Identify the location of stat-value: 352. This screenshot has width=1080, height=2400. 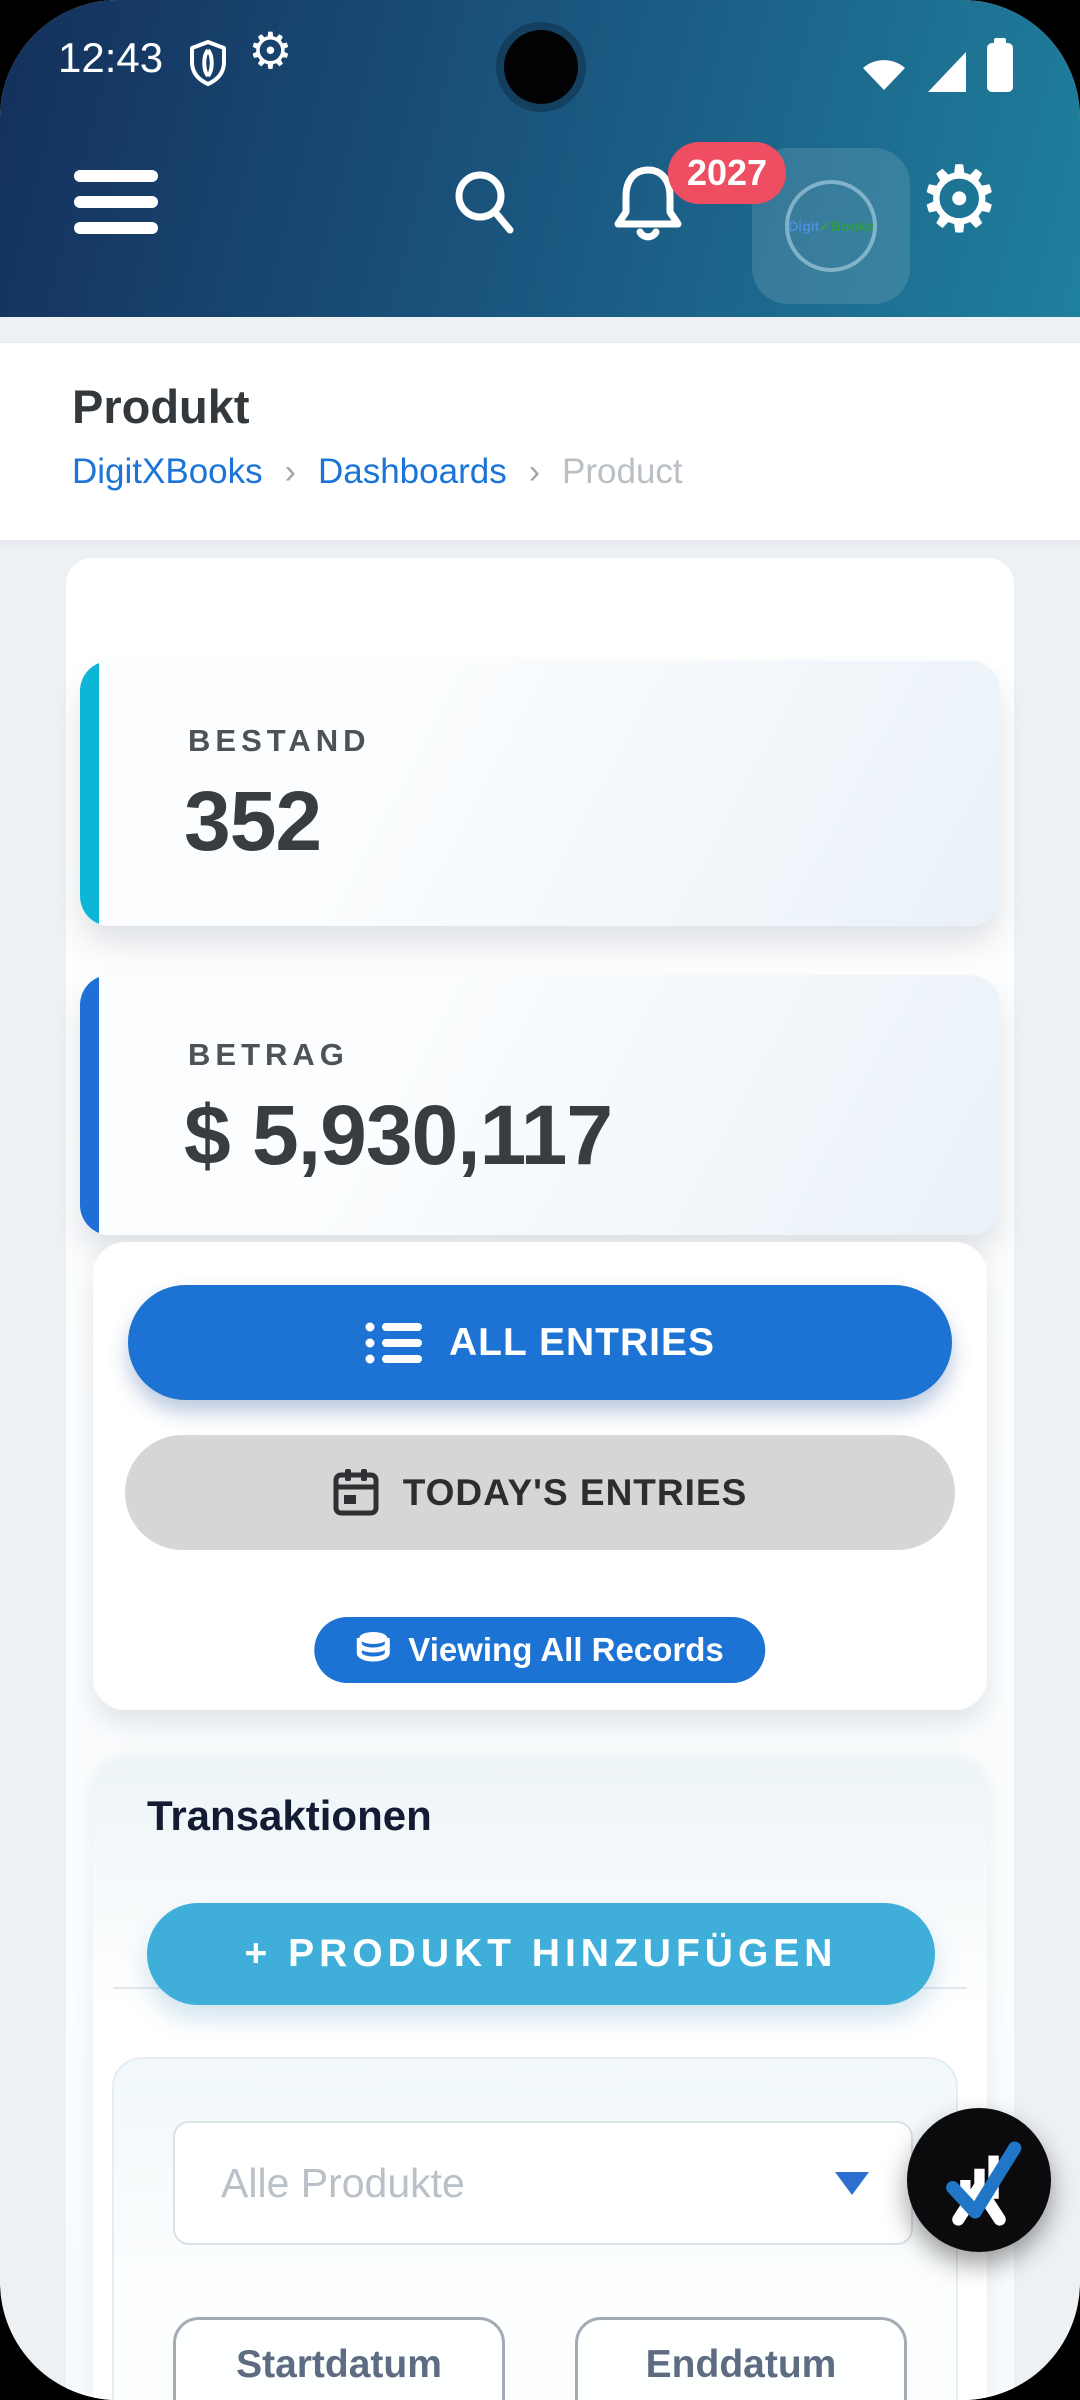
(253, 821).